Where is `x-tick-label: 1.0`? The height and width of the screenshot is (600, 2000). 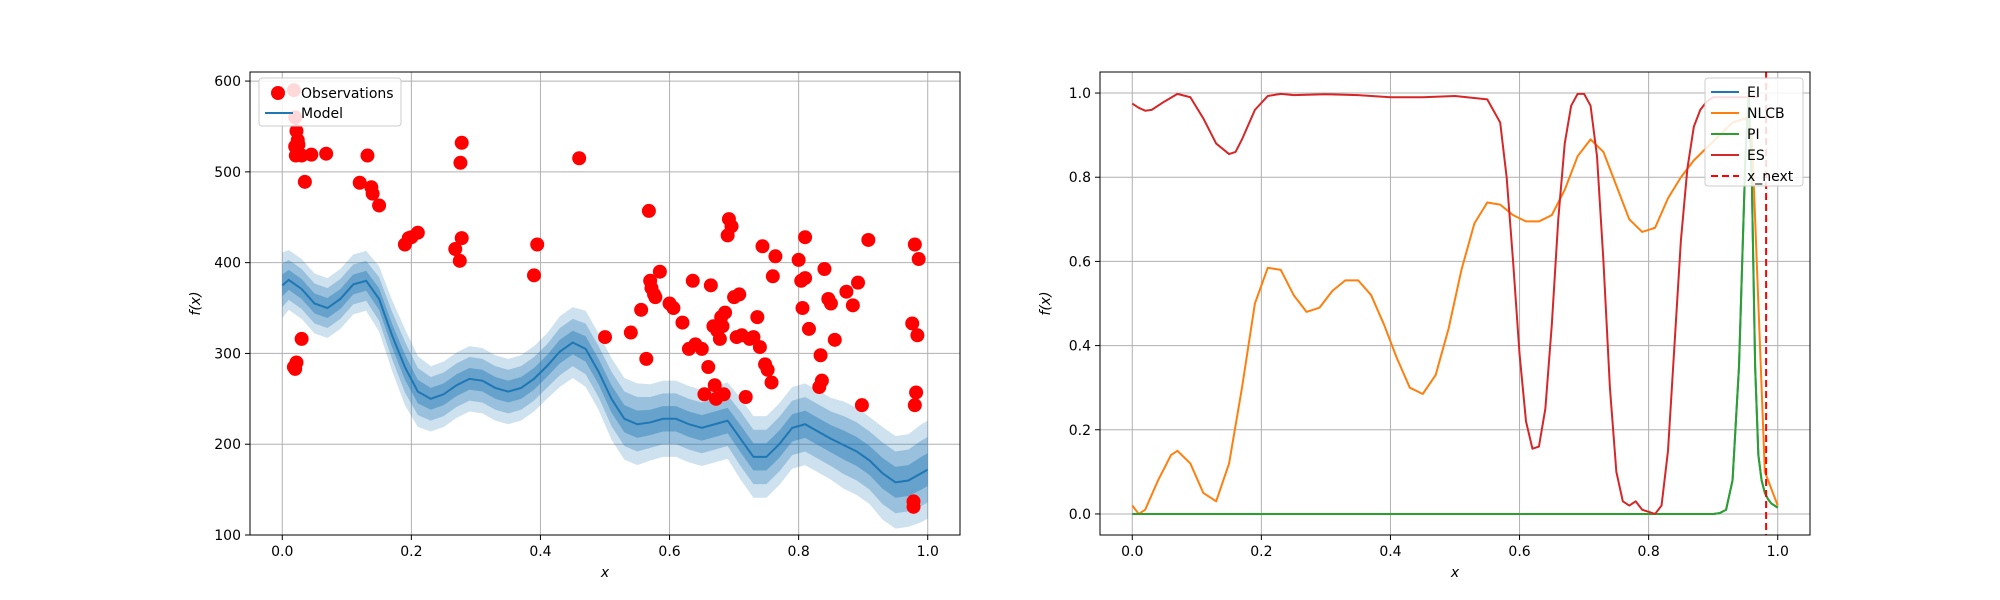 x-tick-label: 1.0 is located at coordinates (1778, 552).